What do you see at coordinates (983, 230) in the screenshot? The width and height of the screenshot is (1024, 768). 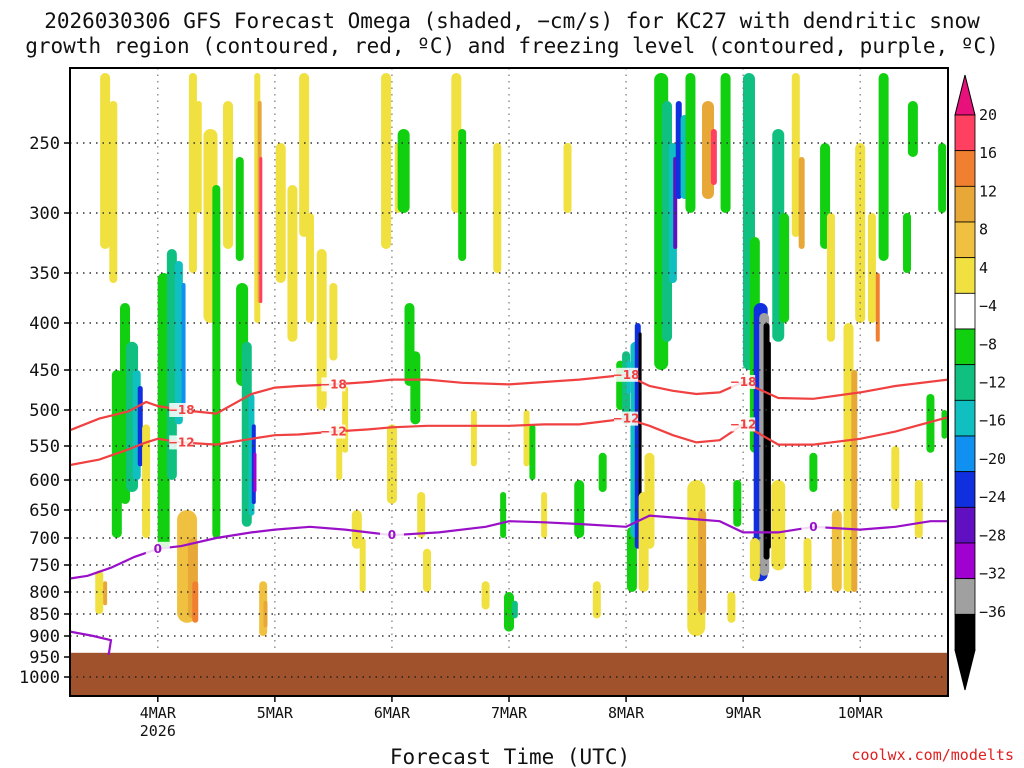 I see `colorbar-label: 8` at bounding box center [983, 230].